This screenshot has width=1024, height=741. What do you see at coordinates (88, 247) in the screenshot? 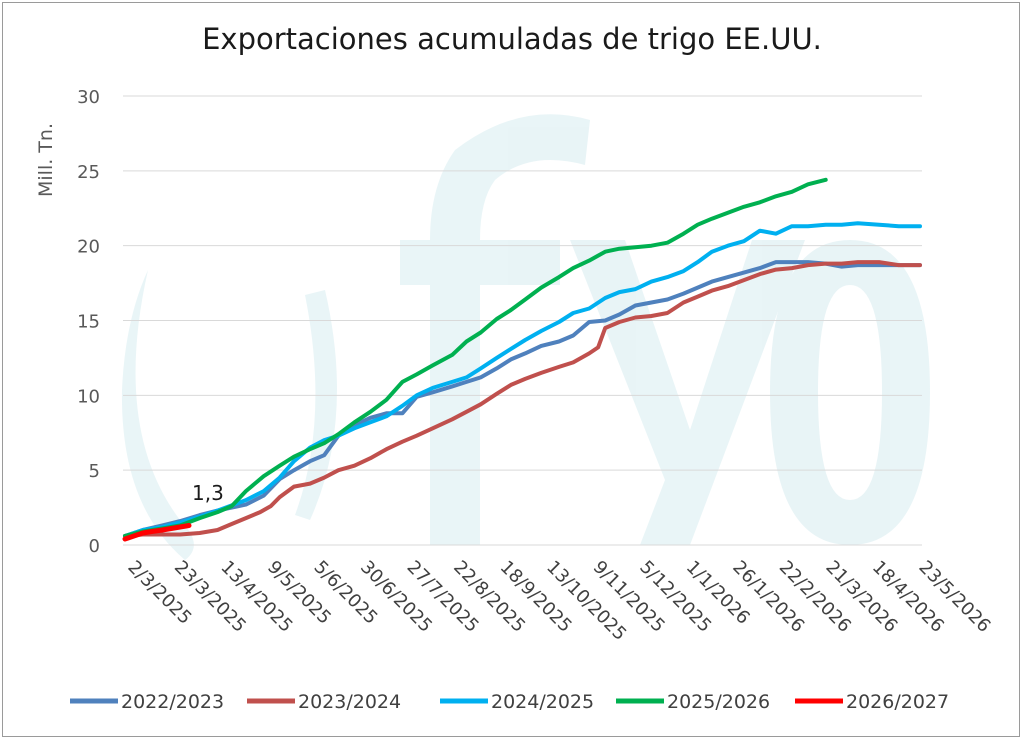
I see `y-tick-label: 20` at bounding box center [88, 247].